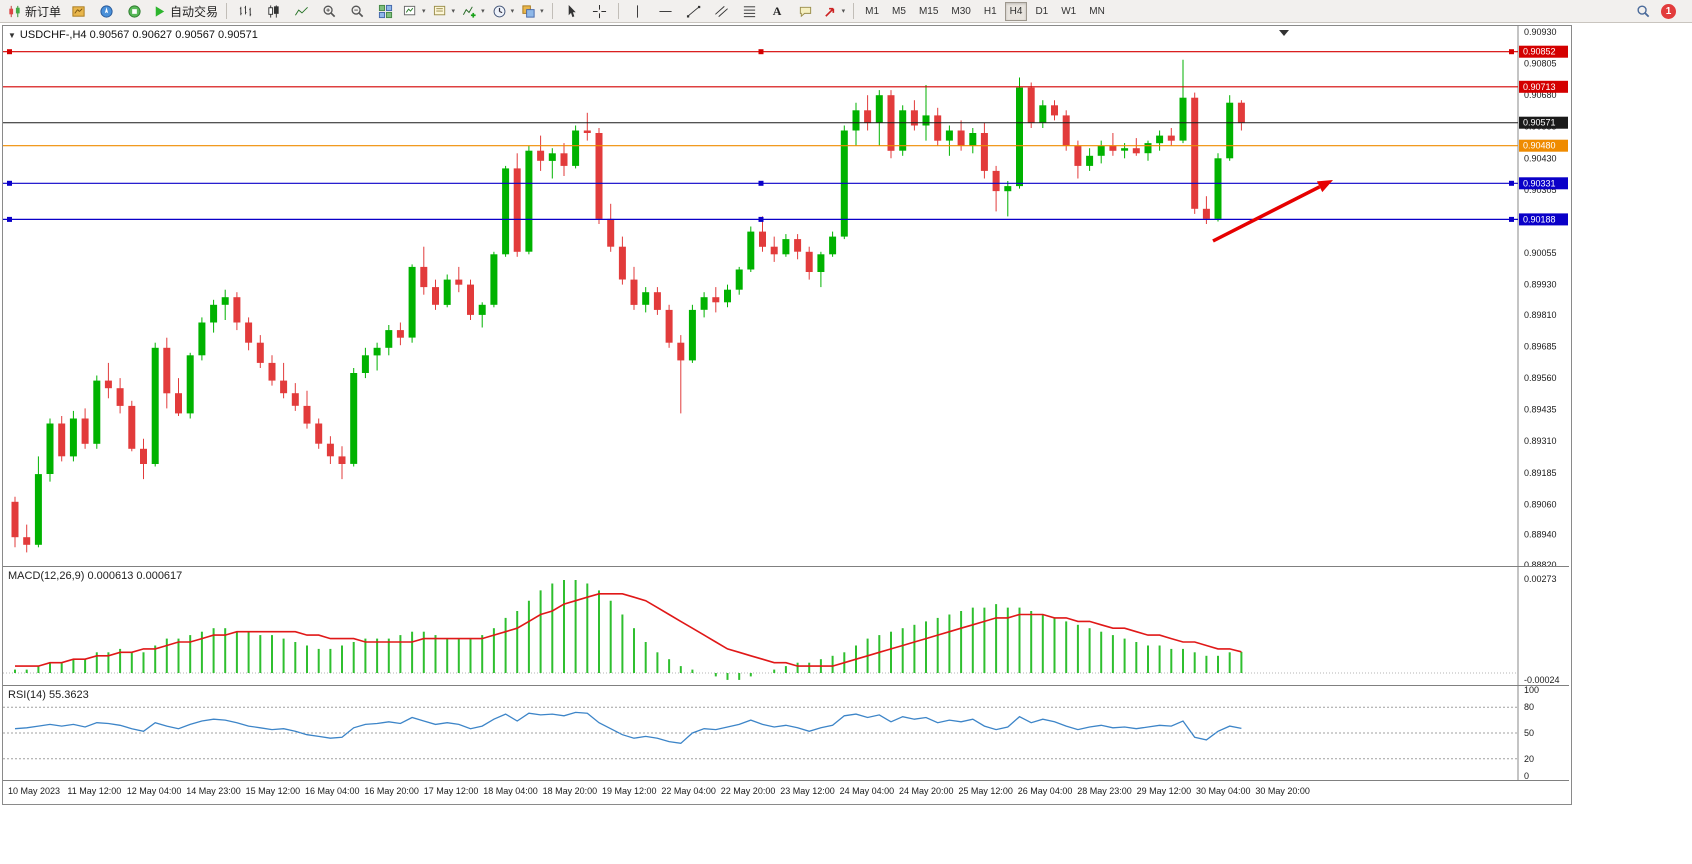 This screenshot has width=1692, height=864. What do you see at coordinates (245, 11) in the screenshot?
I see `bar-chart-button` at bounding box center [245, 11].